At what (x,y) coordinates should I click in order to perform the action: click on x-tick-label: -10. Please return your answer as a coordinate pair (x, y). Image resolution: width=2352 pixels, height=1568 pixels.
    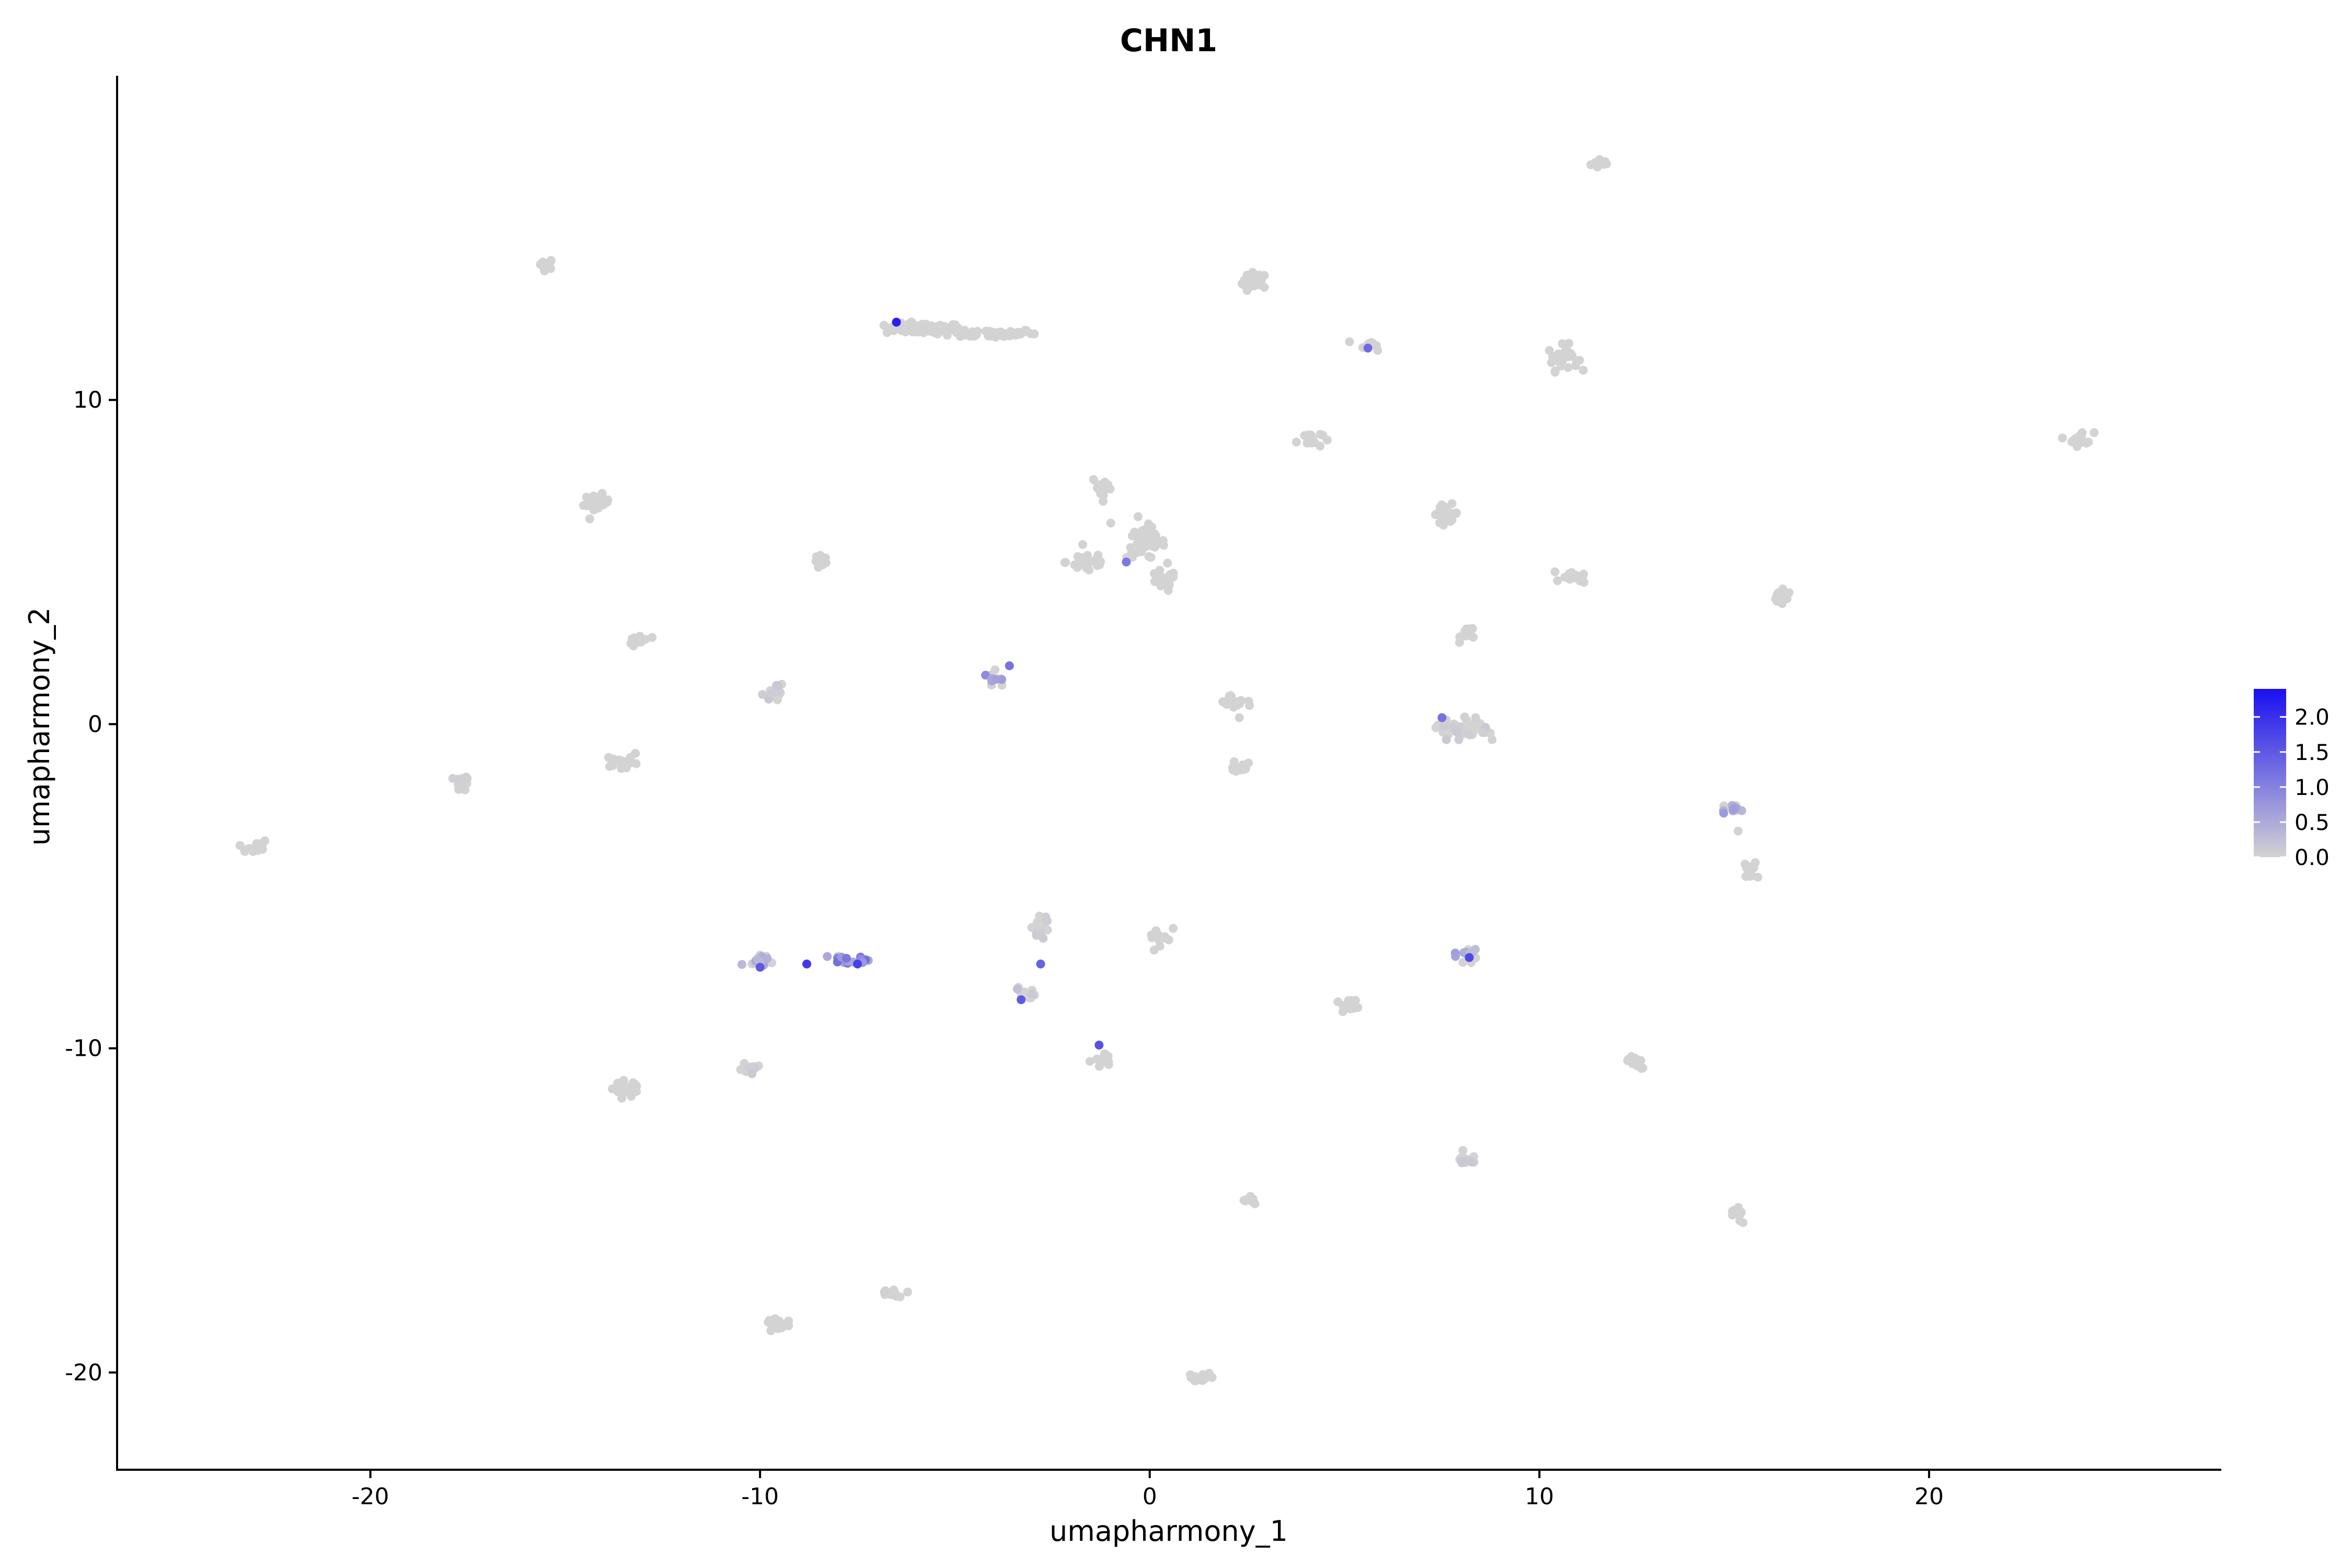
    Looking at the image, I should click on (760, 1496).